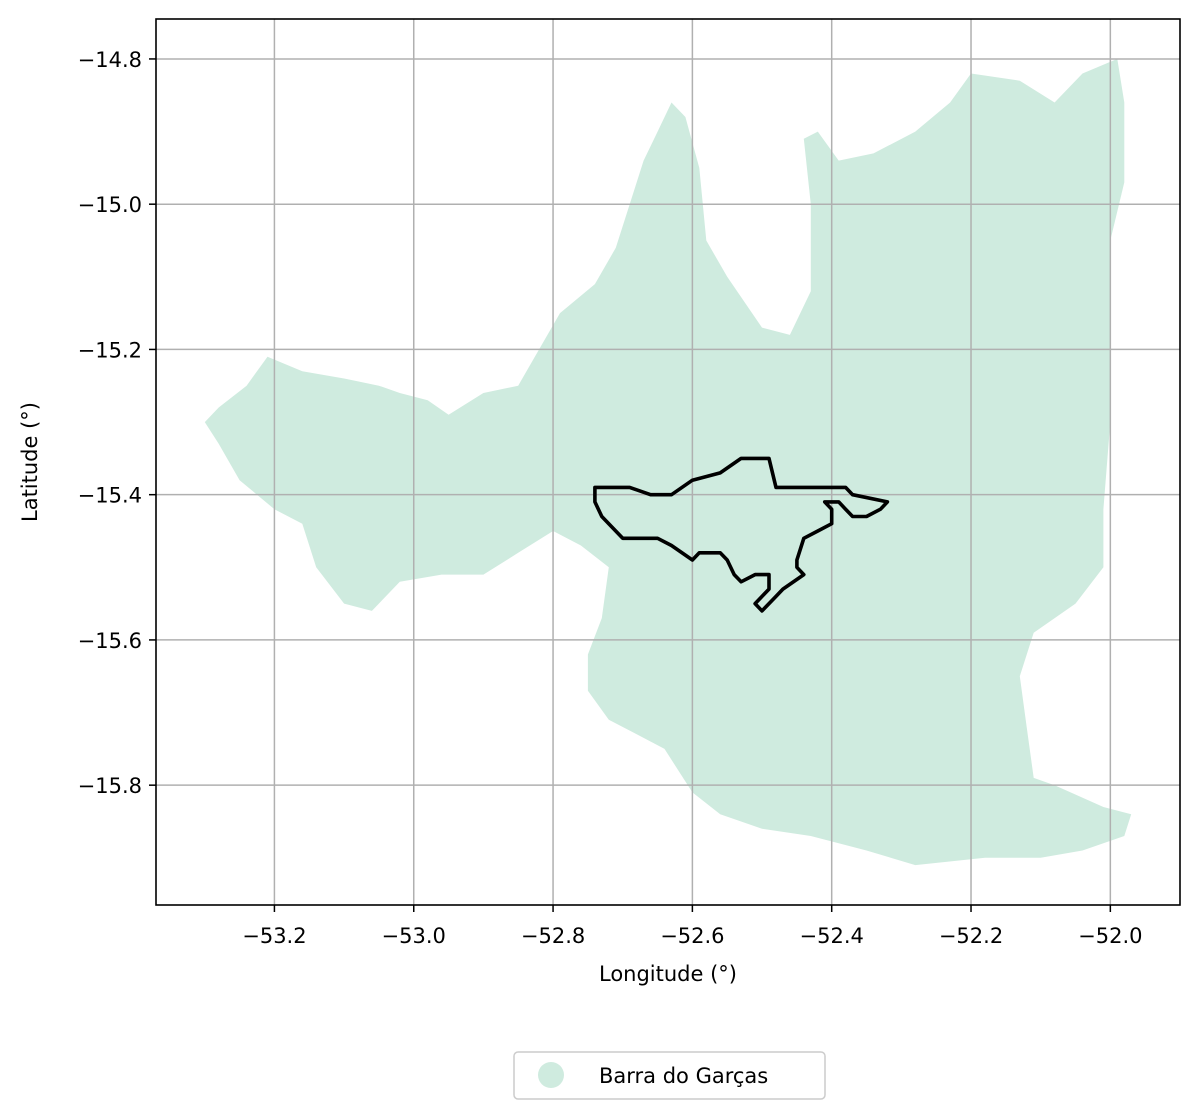  What do you see at coordinates (551, 1075) in the screenshot?
I see `legend-marker` at bounding box center [551, 1075].